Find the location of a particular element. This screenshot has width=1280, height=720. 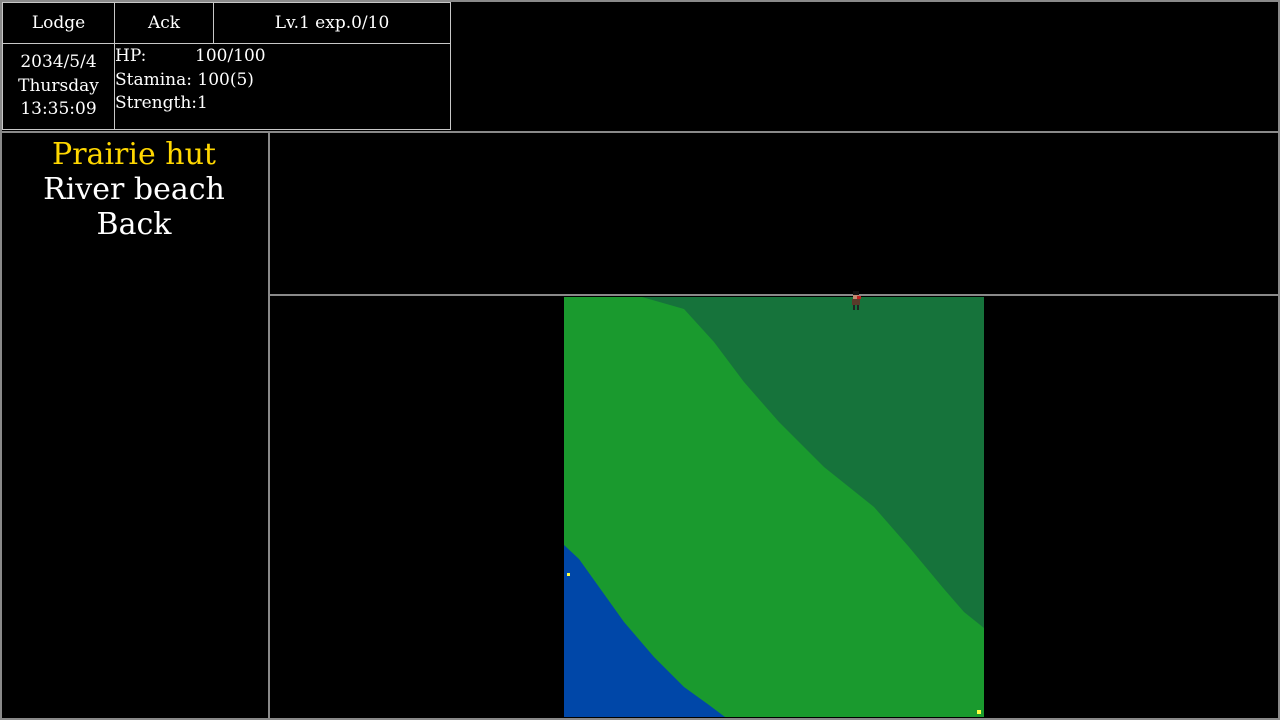

menu-item-river-beach: River beach is located at coordinates (134, 189).